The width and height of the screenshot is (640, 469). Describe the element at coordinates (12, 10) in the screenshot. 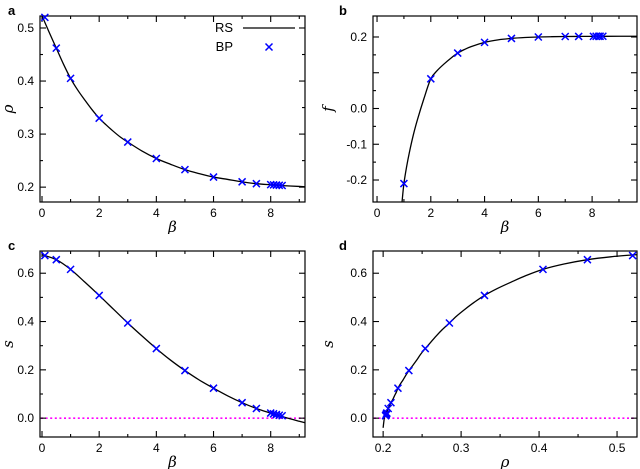

I see `panel-label-a: a` at that location.